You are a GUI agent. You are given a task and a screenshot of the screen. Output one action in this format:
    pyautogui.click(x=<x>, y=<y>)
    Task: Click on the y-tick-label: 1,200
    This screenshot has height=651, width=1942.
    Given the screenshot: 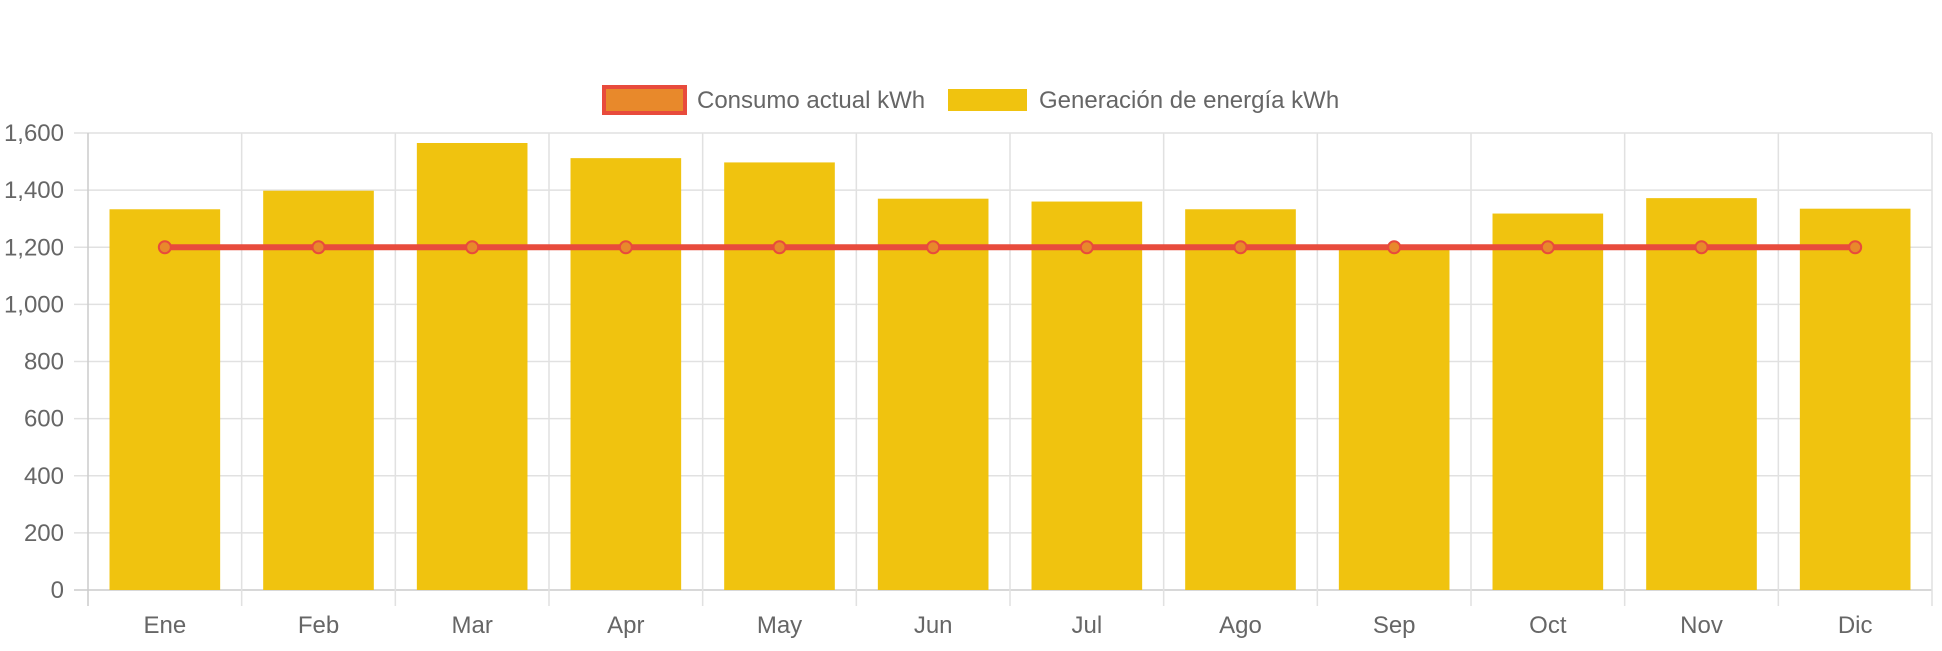 What is the action you would take?
    pyautogui.click(x=34, y=247)
    